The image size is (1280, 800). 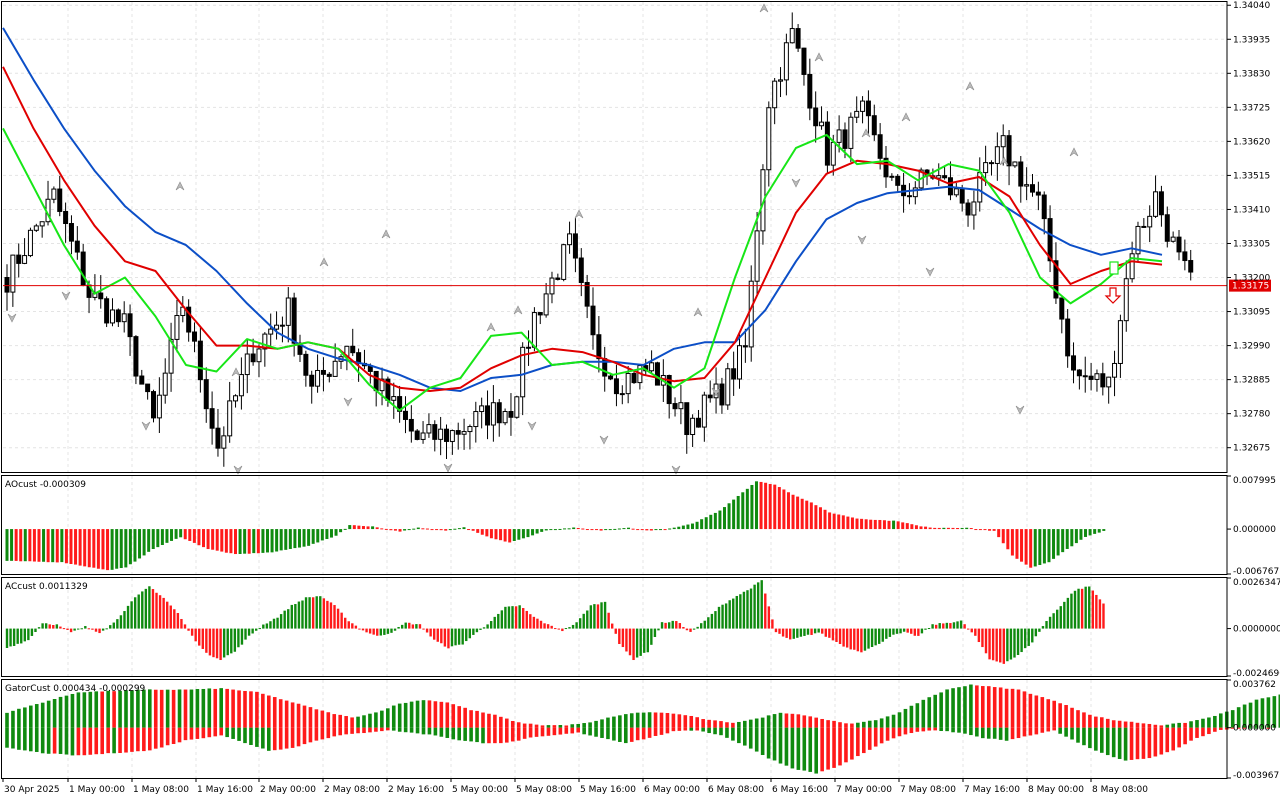 I want to click on ao-panel, so click(x=555, y=526).